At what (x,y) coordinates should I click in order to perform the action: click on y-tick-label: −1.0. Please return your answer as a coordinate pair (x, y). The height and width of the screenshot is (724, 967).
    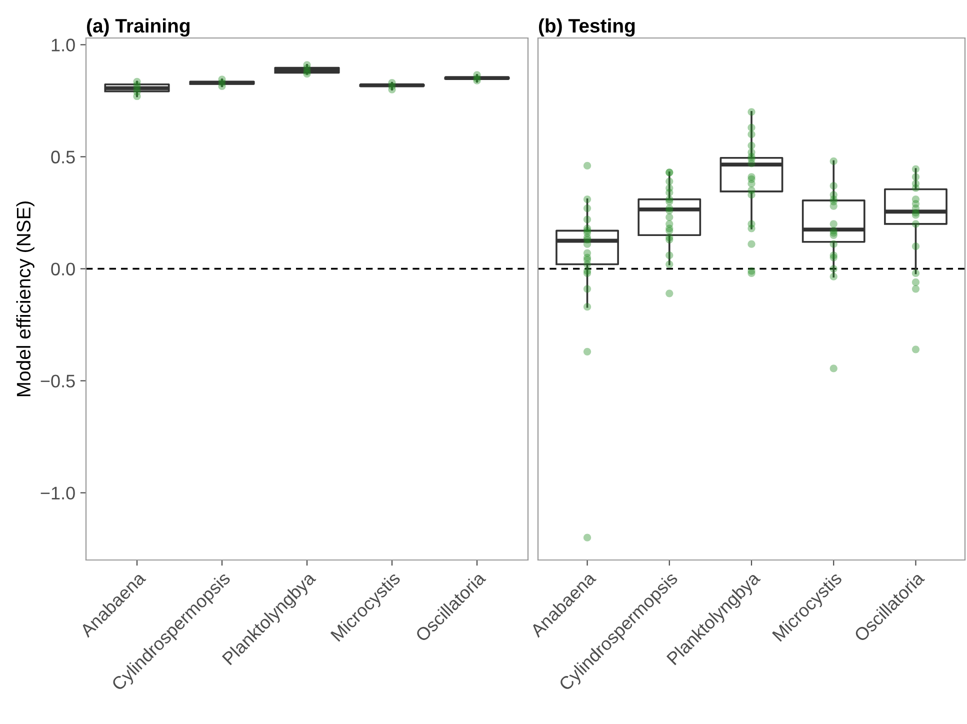
    Looking at the image, I should click on (57, 493).